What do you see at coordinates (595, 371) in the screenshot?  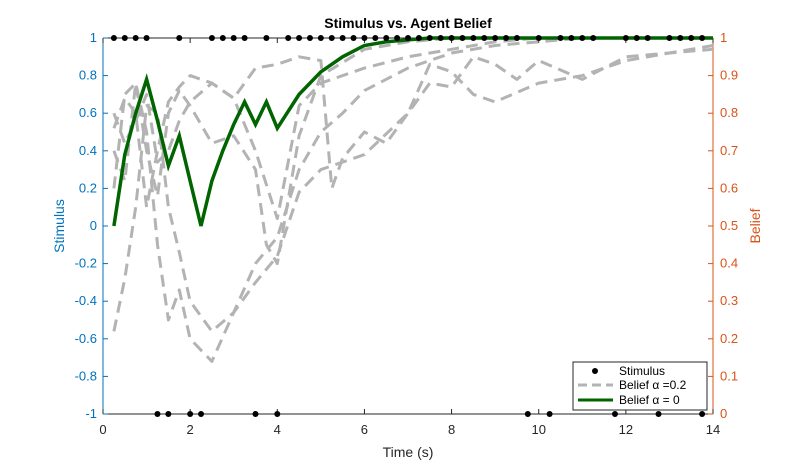 I see `legend-stimulus-marker` at bounding box center [595, 371].